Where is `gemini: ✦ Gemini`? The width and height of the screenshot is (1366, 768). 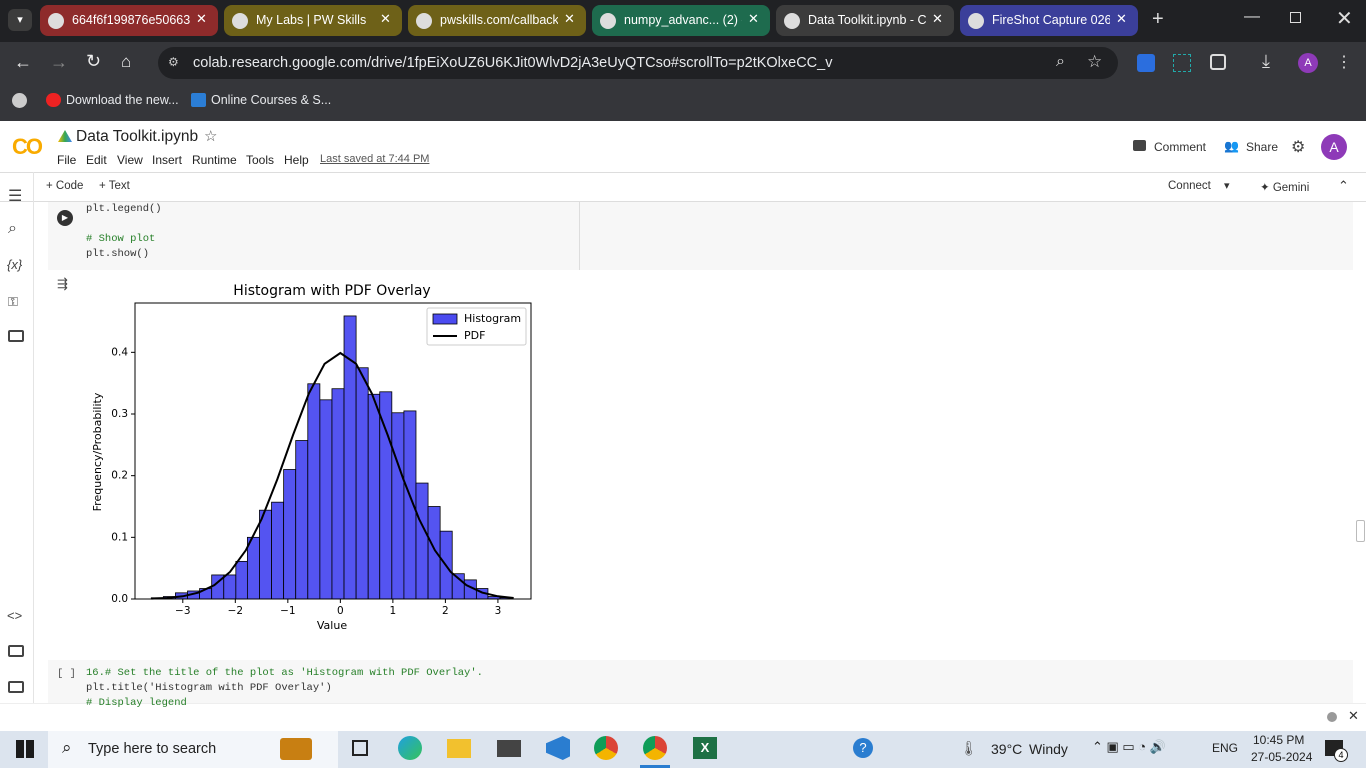 gemini: ✦ Gemini is located at coordinates (1285, 188).